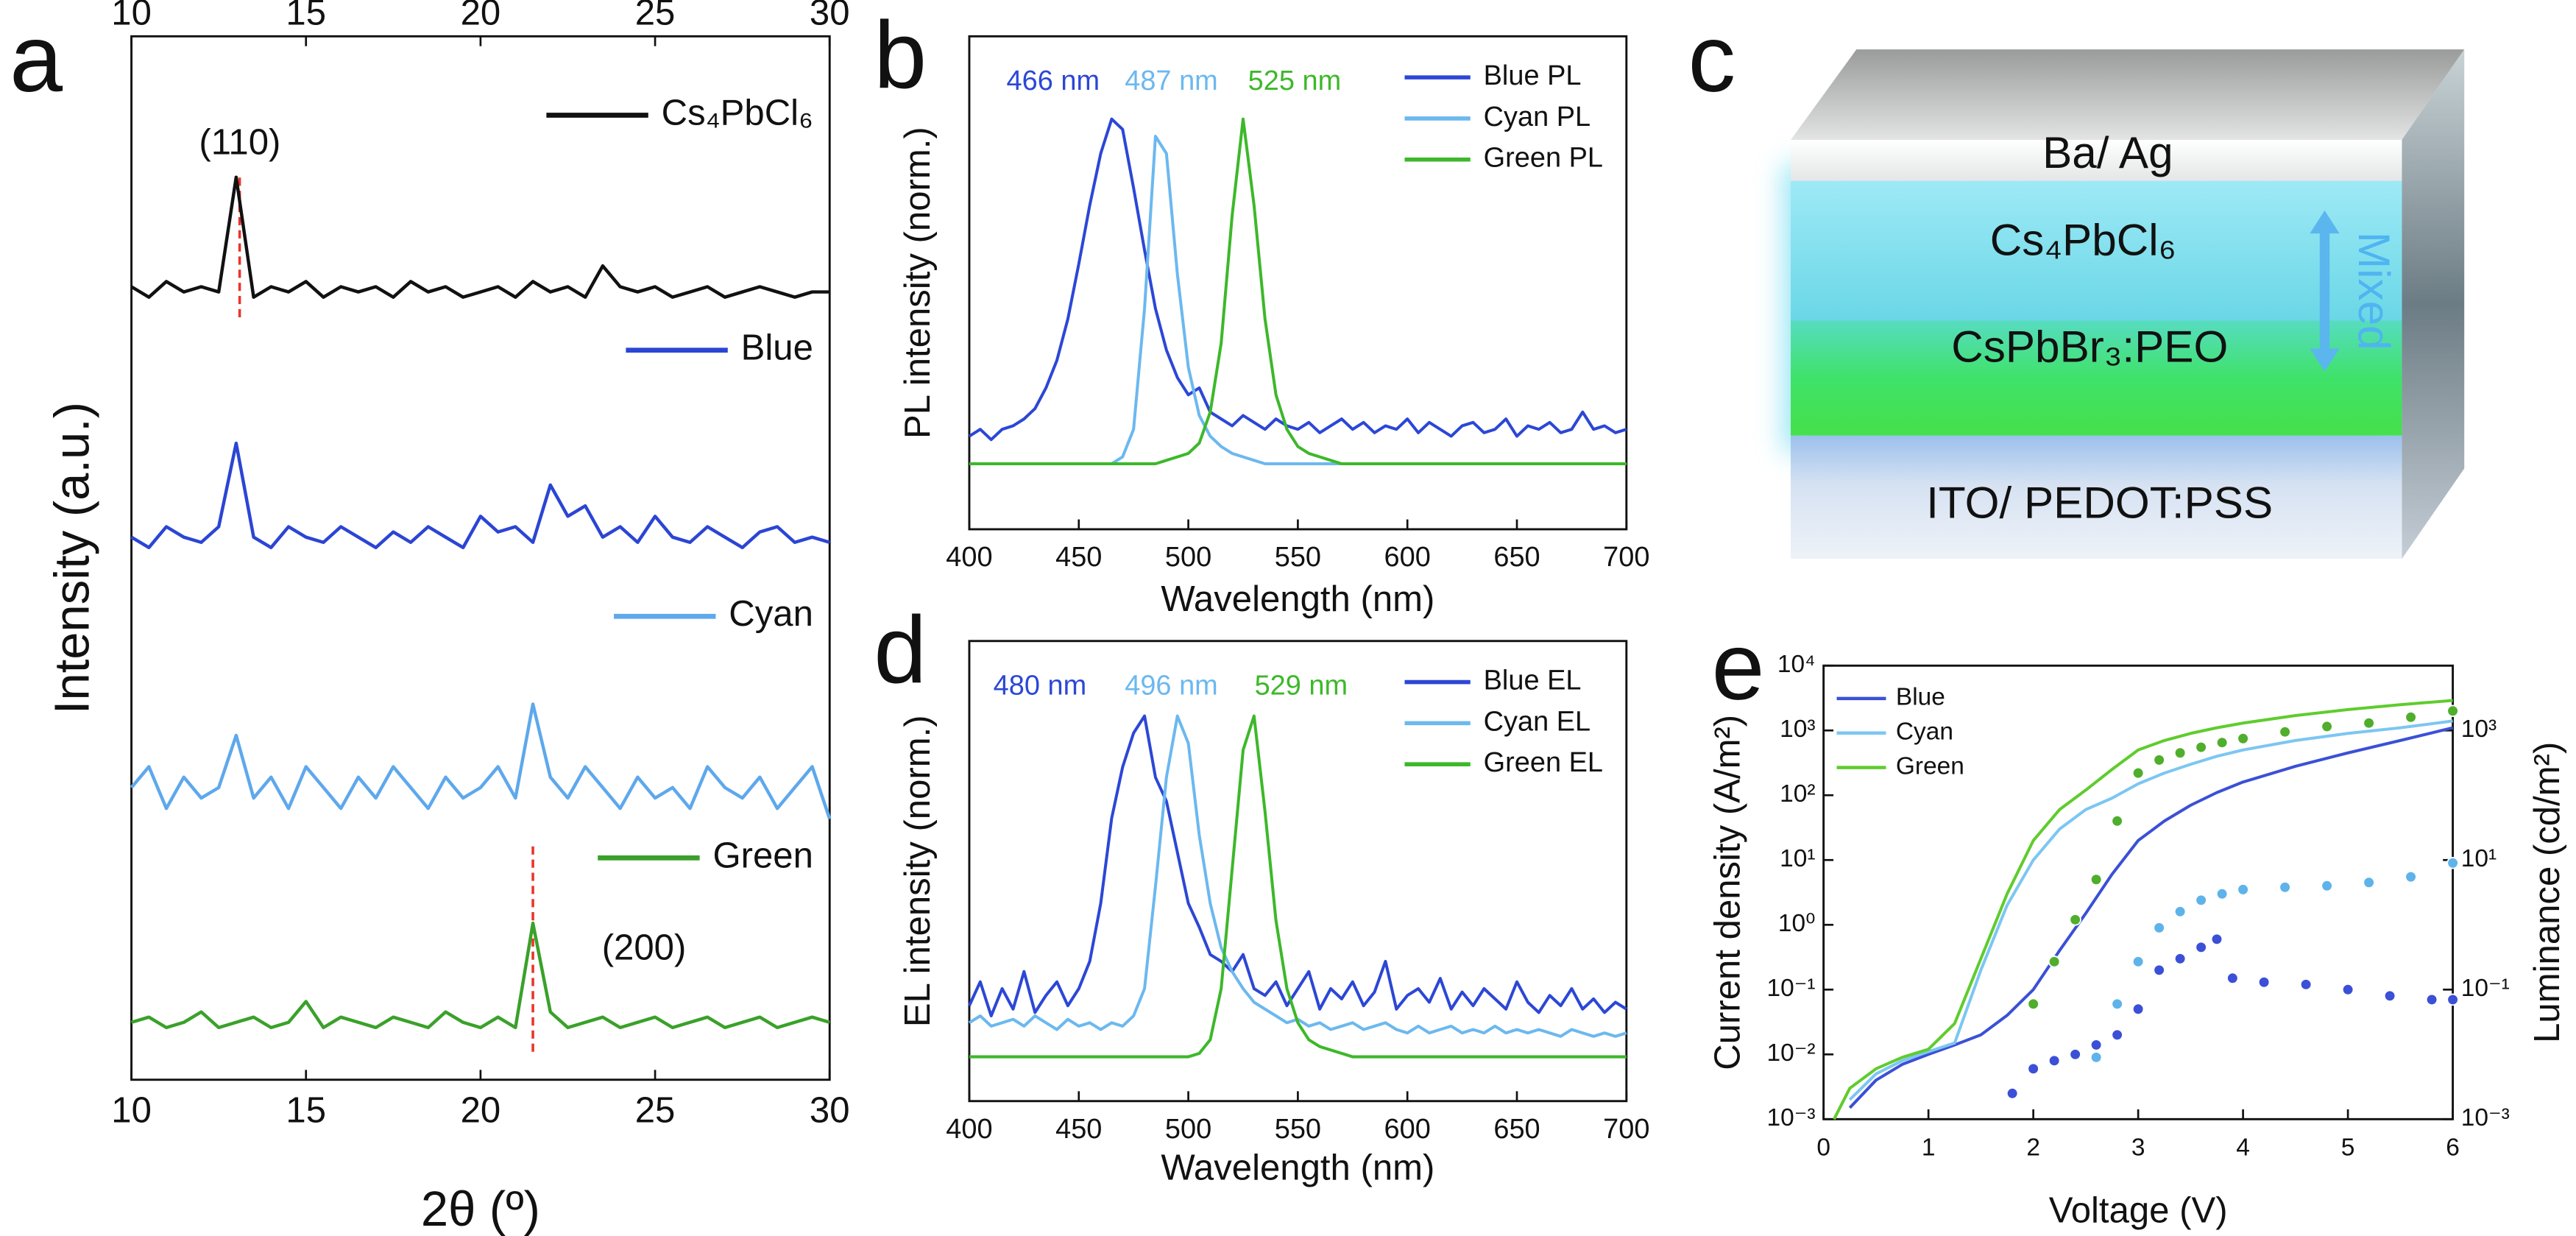  What do you see at coordinates (1544, 159) in the screenshot?
I see `legend-label: Green PL` at bounding box center [1544, 159].